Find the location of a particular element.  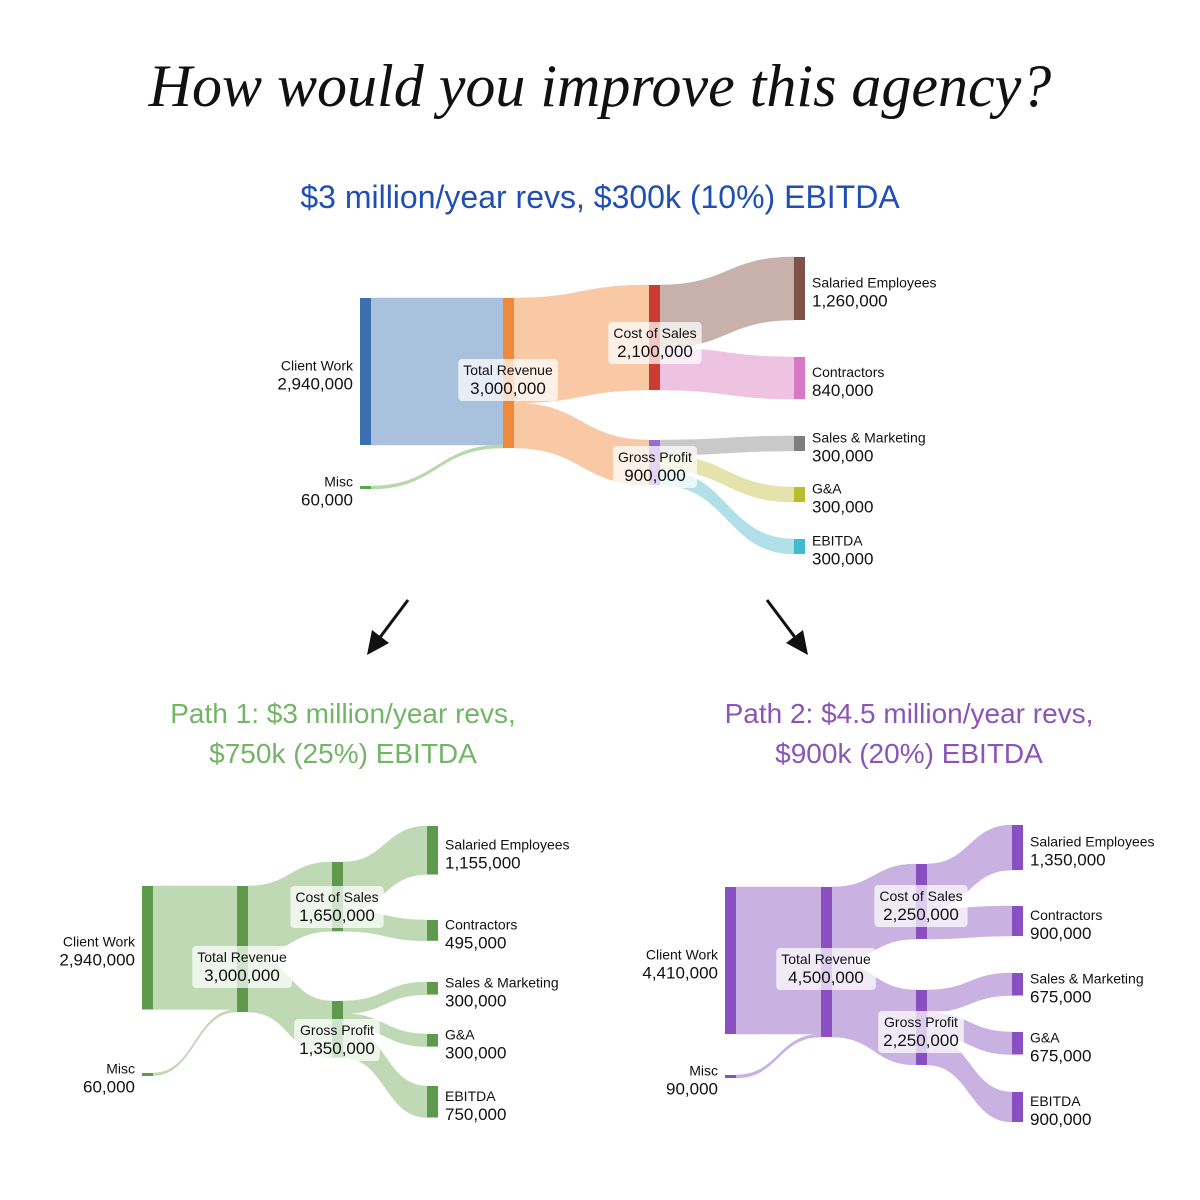

path2-title-line: $900k (20%) EBITDA is located at coordinates (909, 753).